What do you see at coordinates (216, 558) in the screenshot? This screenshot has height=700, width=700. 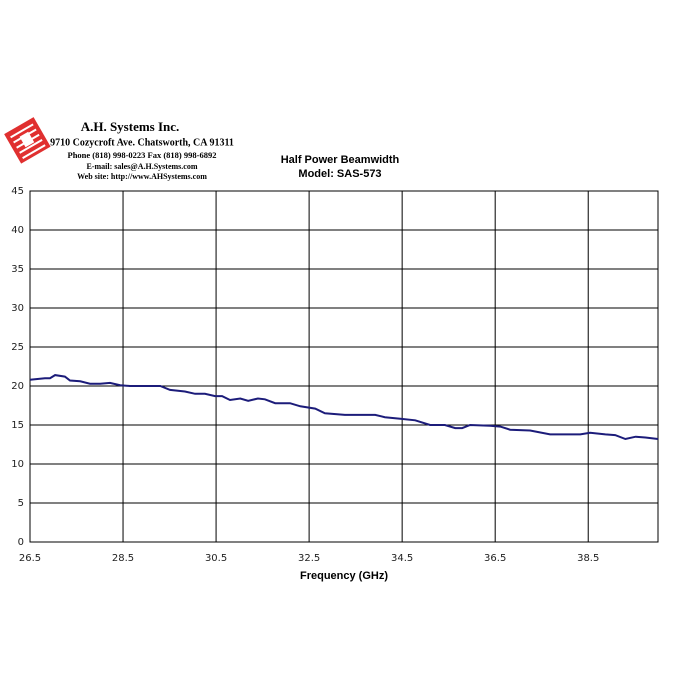 I see `x-tick-label: 30.5` at bounding box center [216, 558].